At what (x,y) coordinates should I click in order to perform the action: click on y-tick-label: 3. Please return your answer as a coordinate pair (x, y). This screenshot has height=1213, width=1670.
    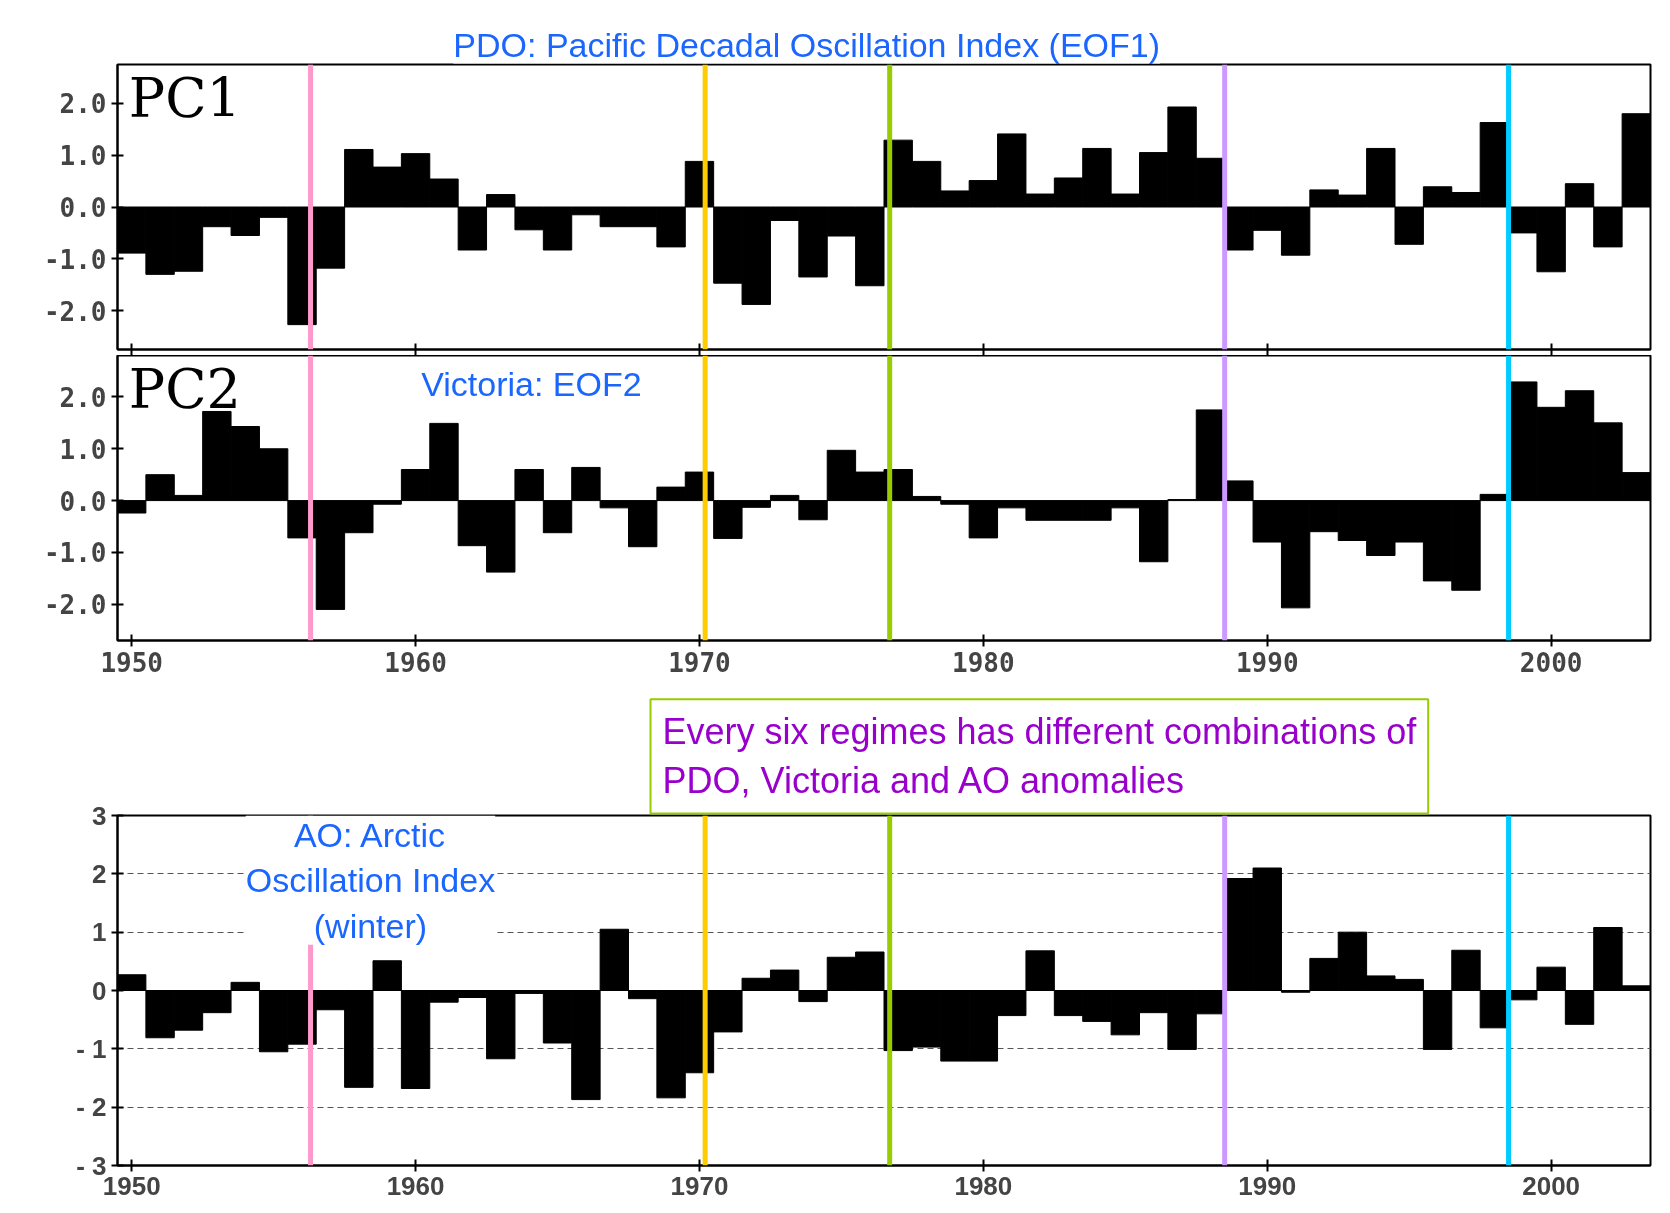
    Looking at the image, I should click on (99, 815).